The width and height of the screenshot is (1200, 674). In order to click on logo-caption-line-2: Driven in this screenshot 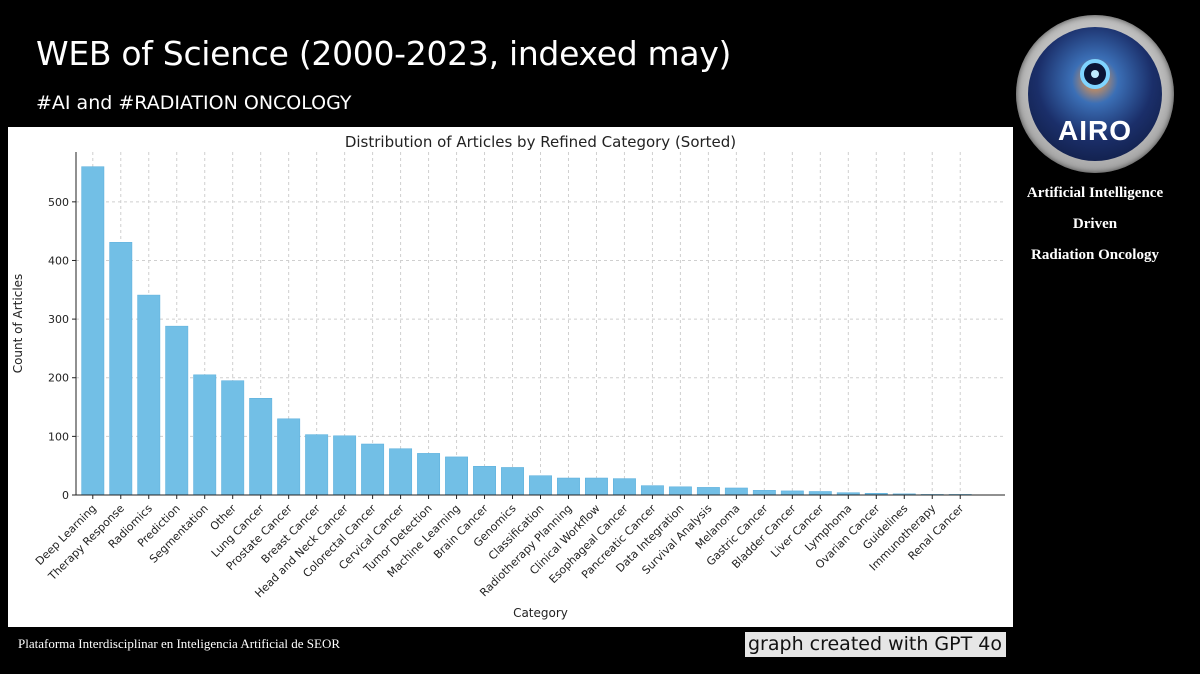, I will do `click(1095, 224)`.